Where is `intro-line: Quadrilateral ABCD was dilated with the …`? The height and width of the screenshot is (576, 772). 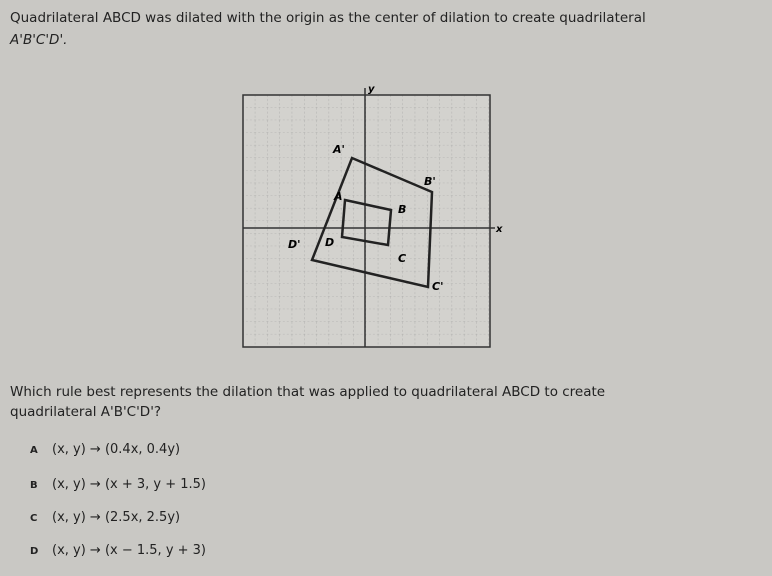 intro-line: Quadrilateral ABCD was dilated with the … is located at coordinates (328, 18).